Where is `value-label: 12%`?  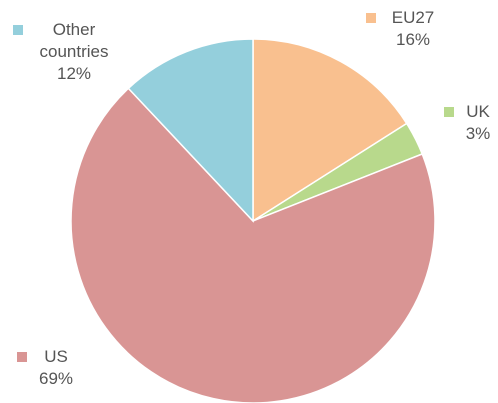 value-label: 12% is located at coordinates (74, 73).